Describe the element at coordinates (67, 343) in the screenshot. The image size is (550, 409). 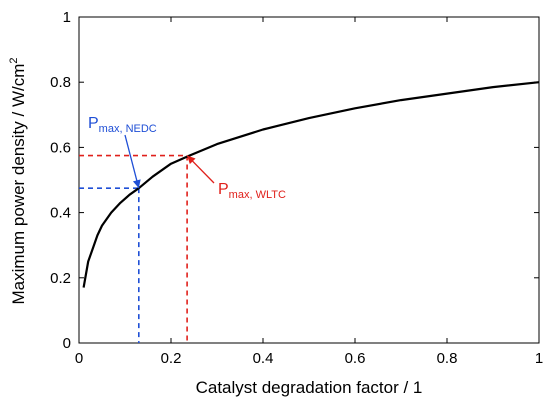
I see `y-tick-label: 0` at that location.